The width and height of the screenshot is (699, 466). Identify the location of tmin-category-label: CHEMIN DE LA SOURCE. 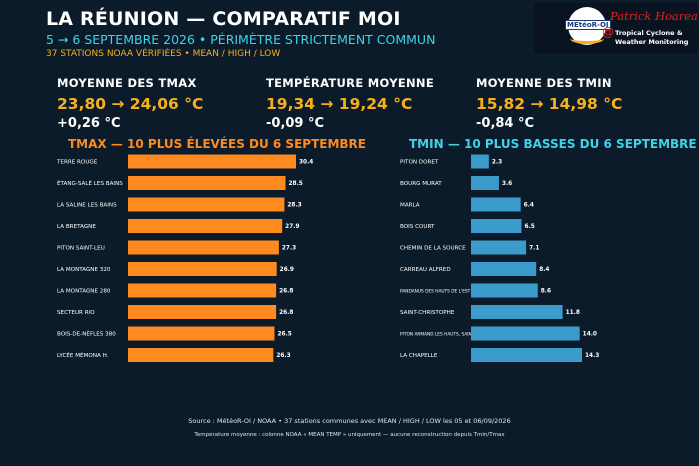
(433, 249).